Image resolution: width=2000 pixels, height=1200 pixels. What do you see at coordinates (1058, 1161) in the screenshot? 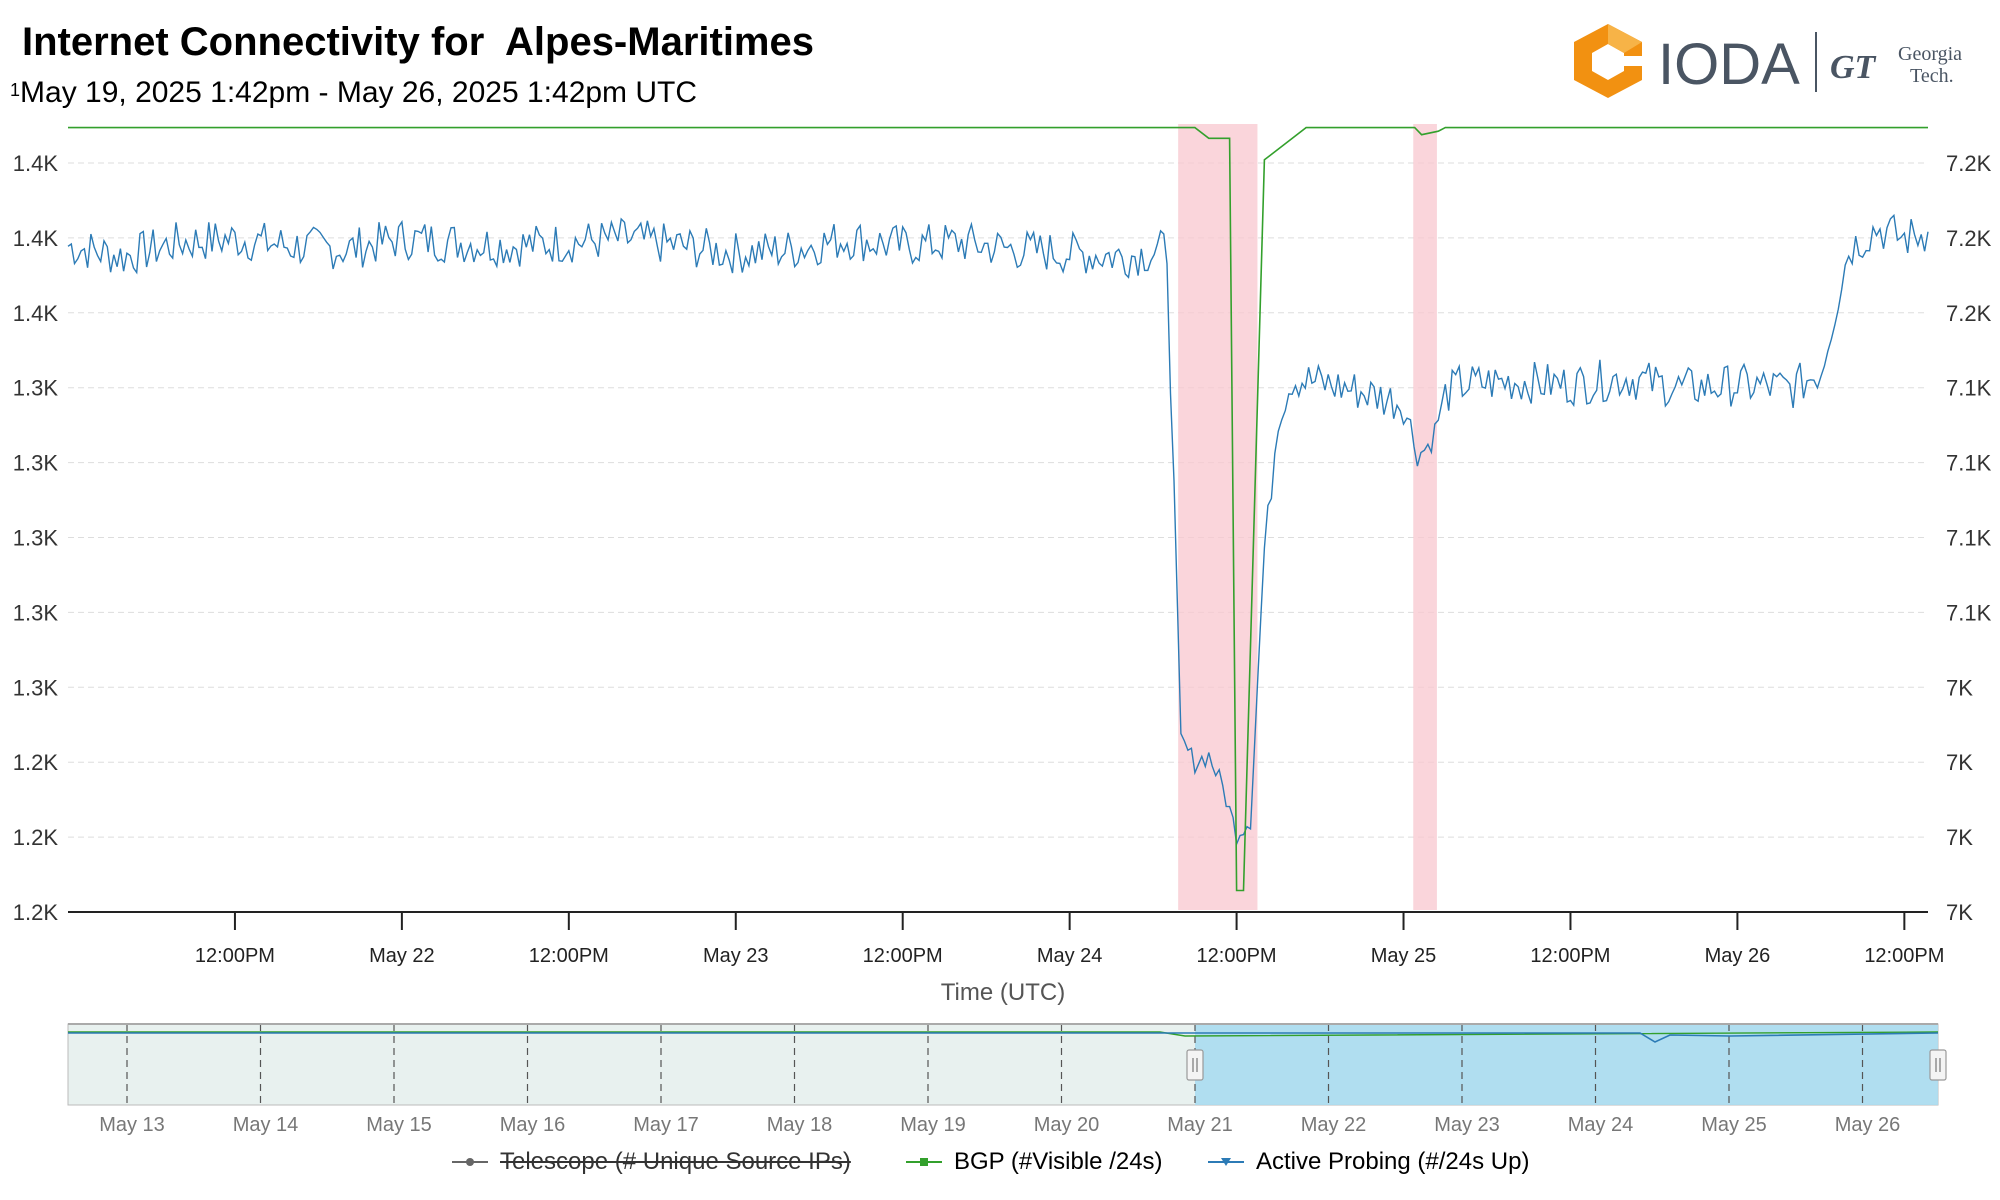
I see `legend-label-bgp: BGP (#Visible /24s)` at bounding box center [1058, 1161].